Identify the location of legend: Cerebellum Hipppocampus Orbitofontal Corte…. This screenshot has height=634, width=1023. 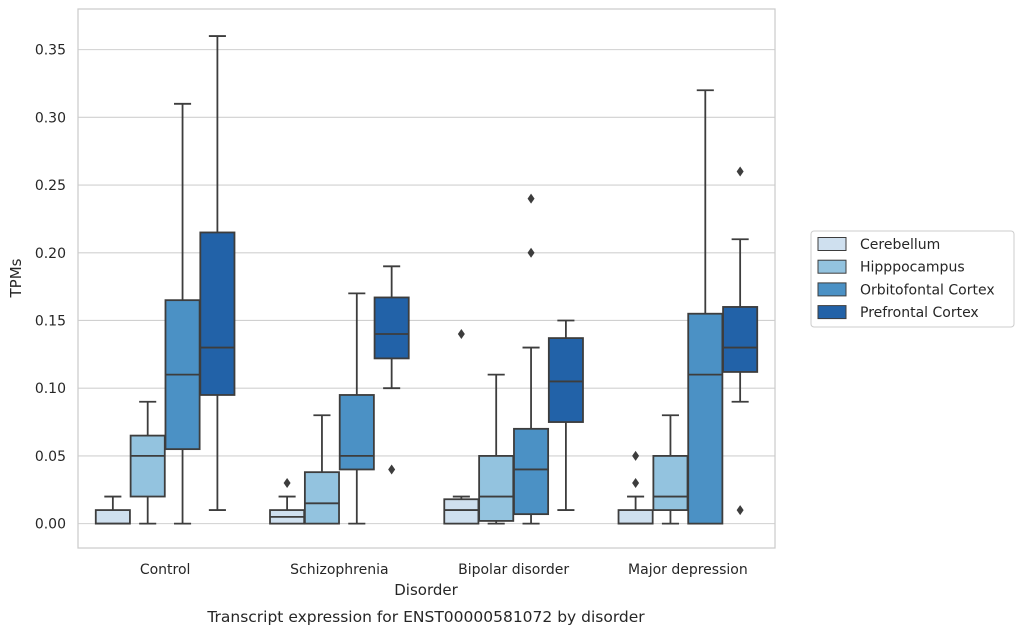
(912, 279).